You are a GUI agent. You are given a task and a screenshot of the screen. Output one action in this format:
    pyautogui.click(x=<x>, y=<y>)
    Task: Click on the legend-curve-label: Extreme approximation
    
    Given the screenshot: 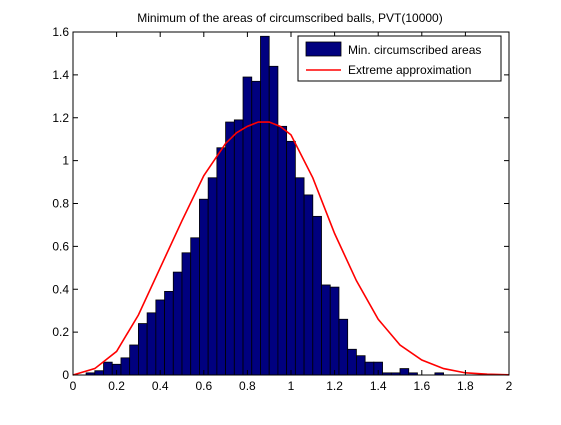 What is the action you would take?
    pyautogui.click(x=409, y=70)
    